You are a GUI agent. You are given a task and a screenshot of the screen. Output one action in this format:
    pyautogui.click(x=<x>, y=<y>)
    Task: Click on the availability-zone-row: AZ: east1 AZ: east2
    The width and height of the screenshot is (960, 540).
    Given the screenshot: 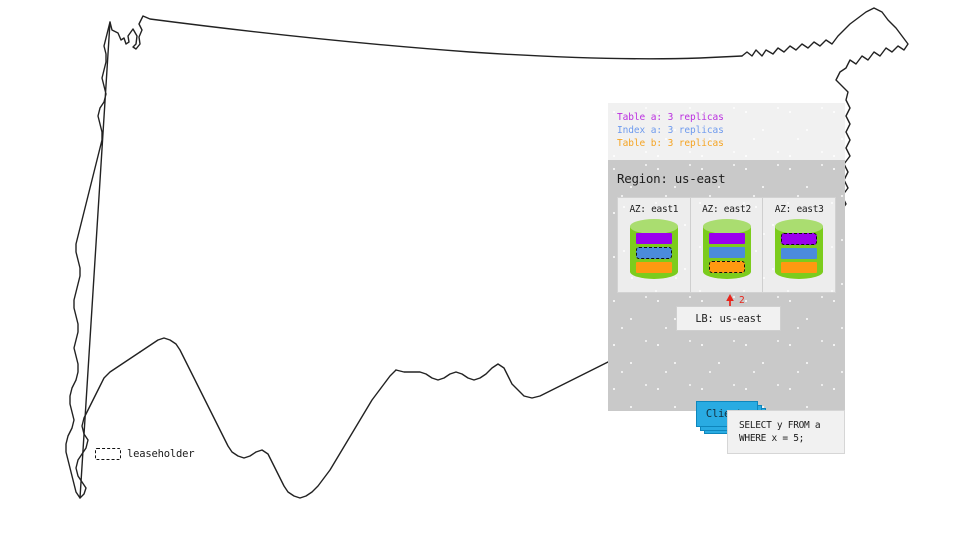 What is the action you would take?
    pyautogui.click(x=726, y=245)
    